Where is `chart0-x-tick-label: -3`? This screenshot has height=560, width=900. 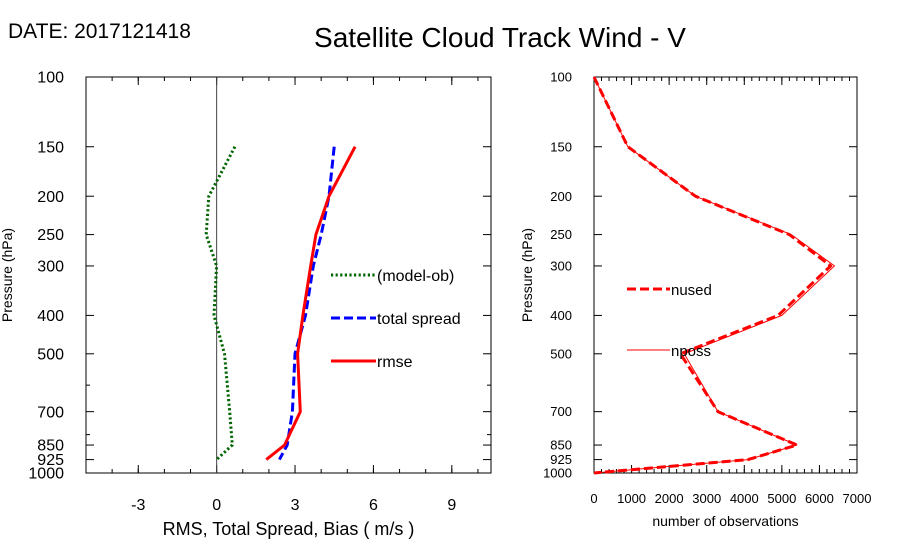 chart0-x-tick-label: -3 is located at coordinates (138, 505).